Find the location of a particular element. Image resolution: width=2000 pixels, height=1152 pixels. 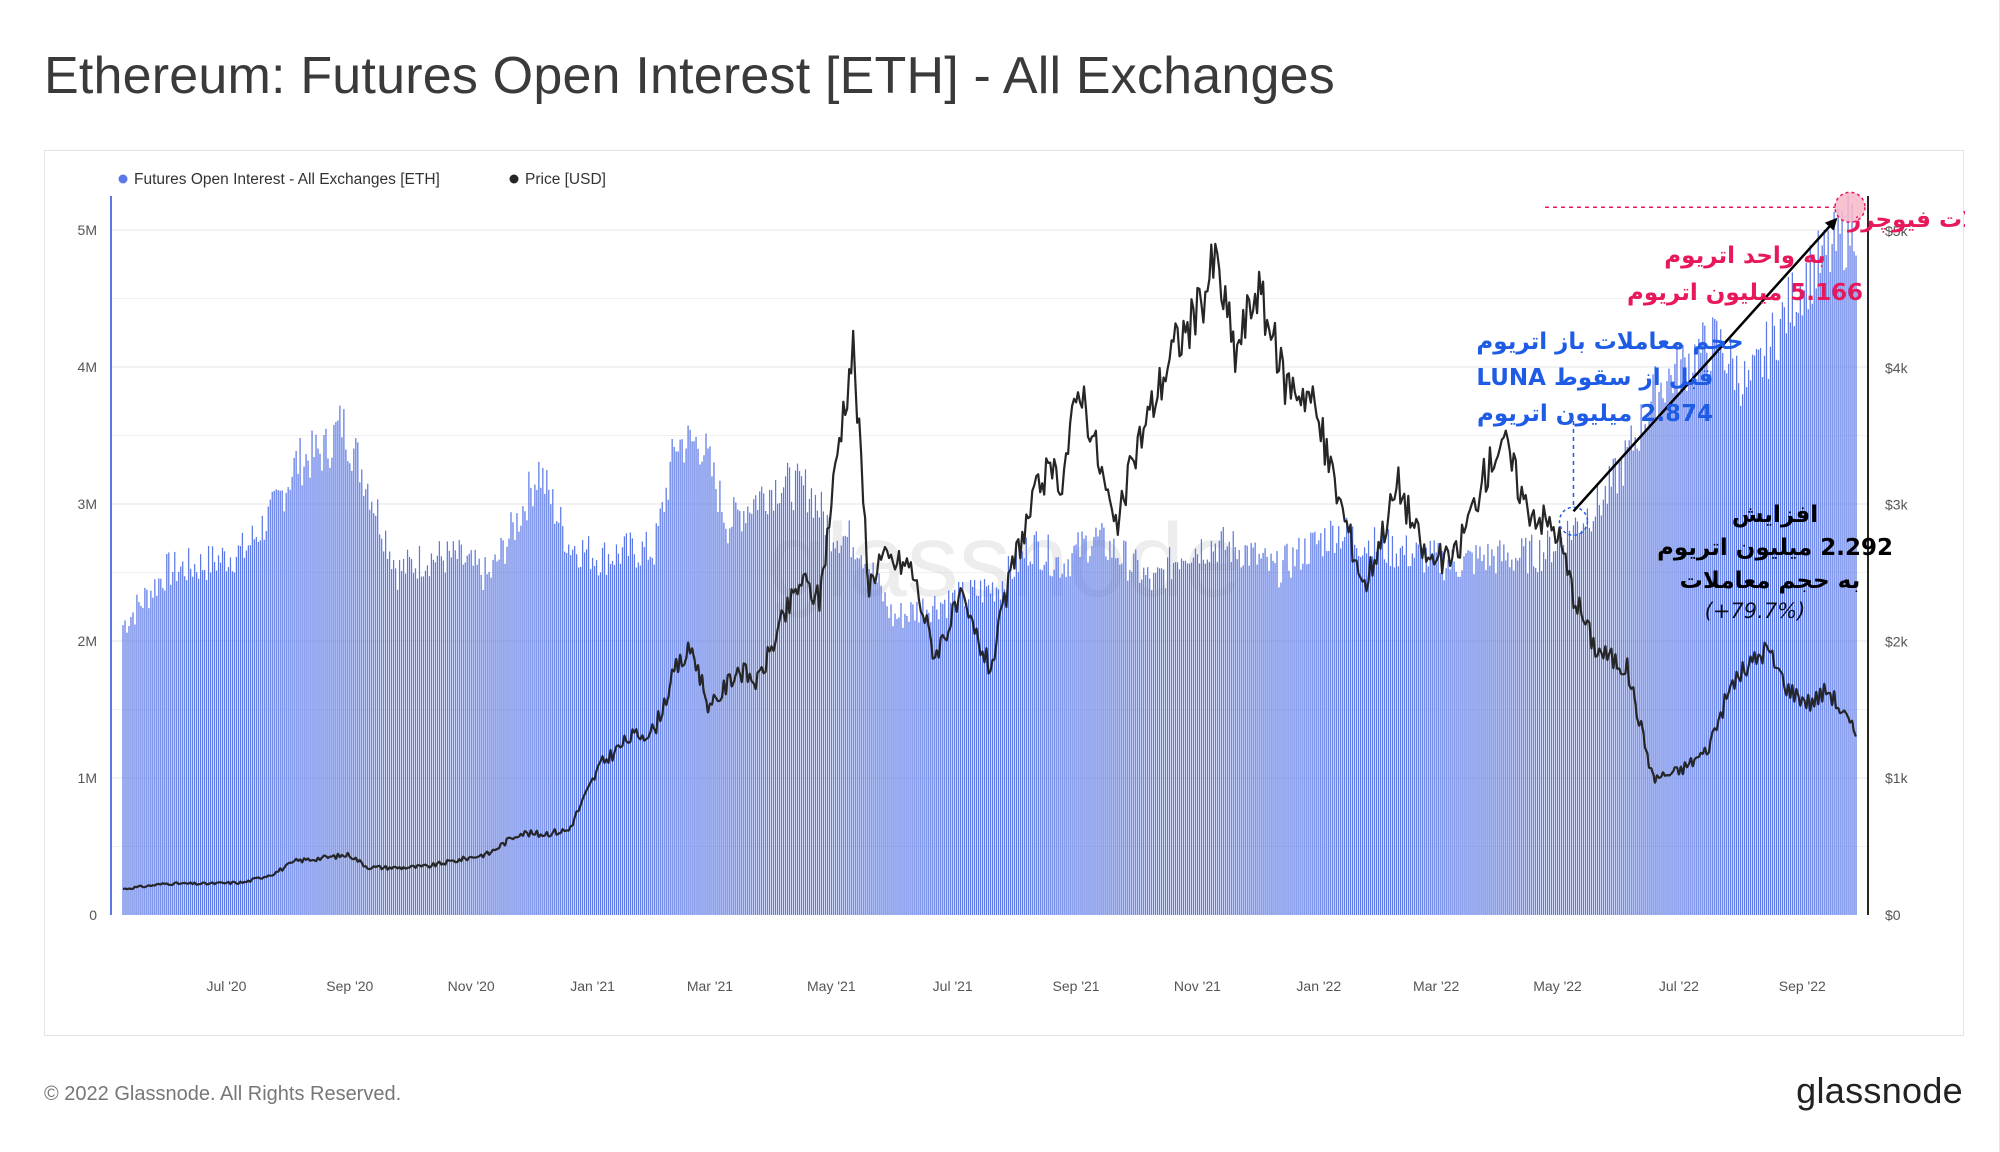

footer-copyright: © 2022 Glassnode. All Rights Reserved. is located at coordinates (223, 1094).